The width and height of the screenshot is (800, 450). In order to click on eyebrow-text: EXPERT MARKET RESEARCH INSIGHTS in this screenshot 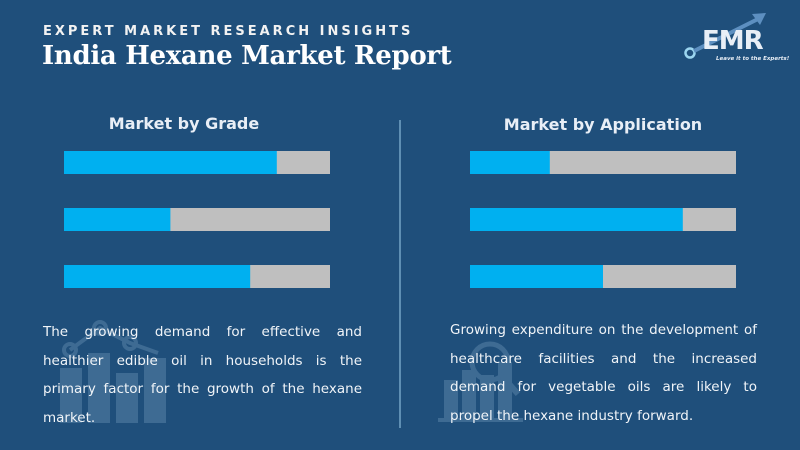, I will do `click(228, 31)`.